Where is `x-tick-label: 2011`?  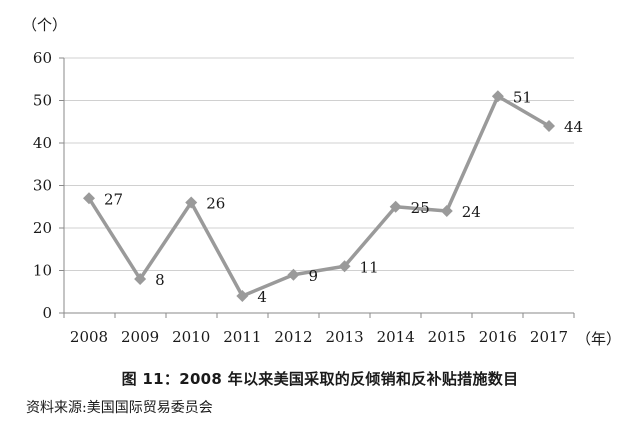
x-tick-label: 2011 is located at coordinates (242, 337).